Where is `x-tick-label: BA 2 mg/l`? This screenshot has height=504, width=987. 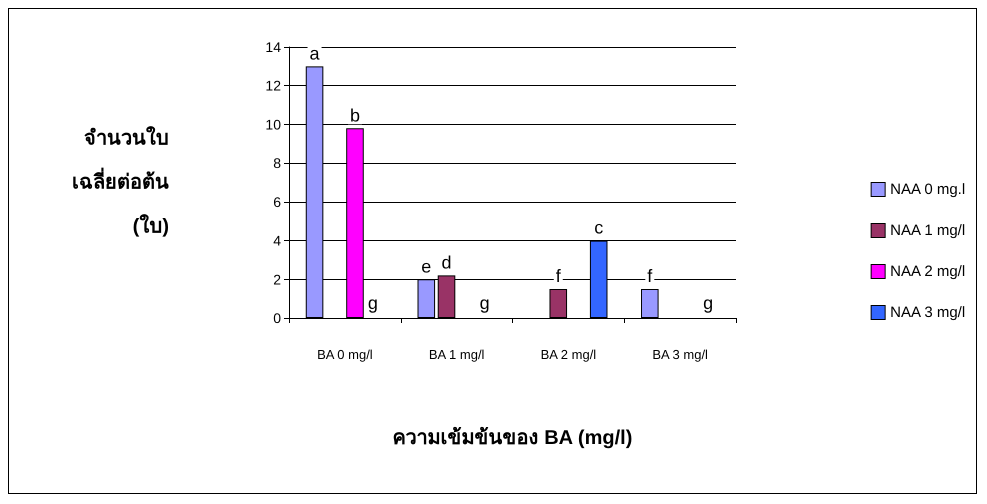 x-tick-label: BA 2 mg/l is located at coordinates (568, 354).